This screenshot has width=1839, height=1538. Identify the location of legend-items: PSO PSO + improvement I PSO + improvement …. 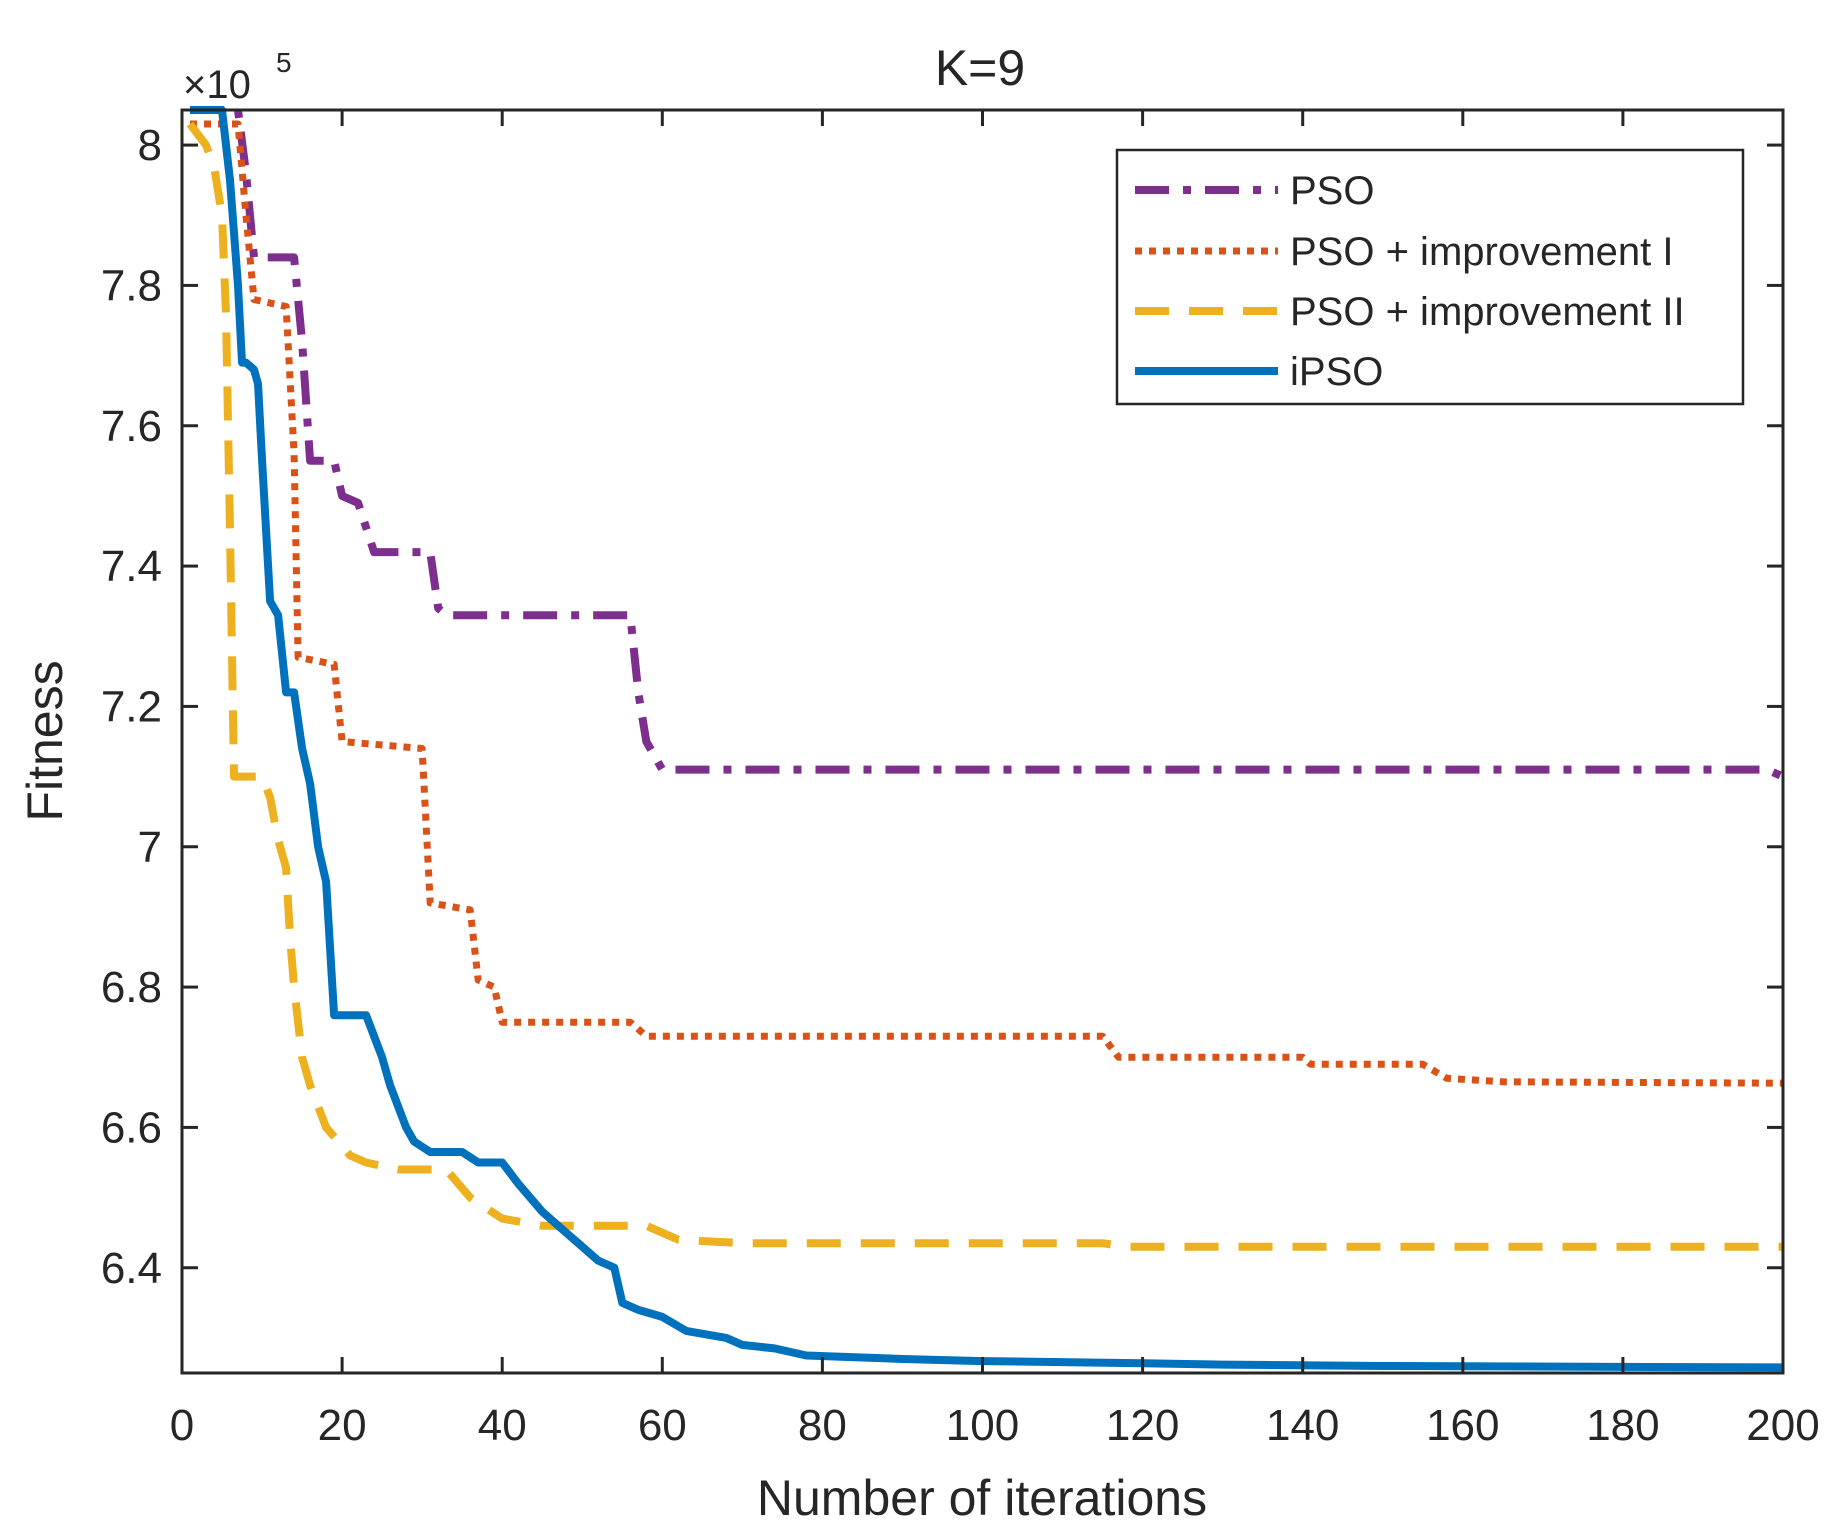
(1410, 281).